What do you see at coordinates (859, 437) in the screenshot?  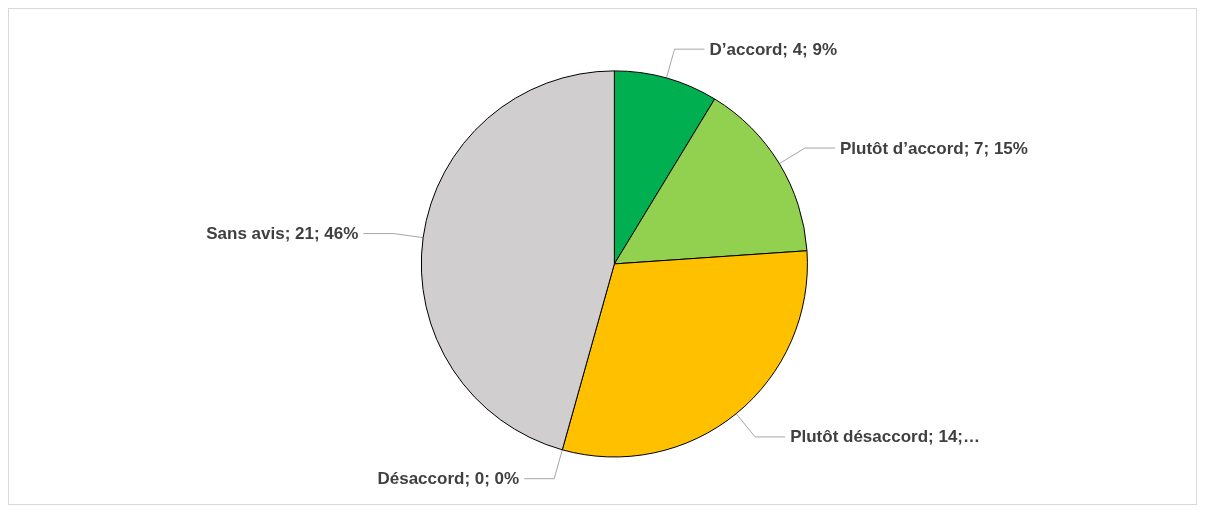 I see `slice-label: Plutôt désaccord` at bounding box center [859, 437].